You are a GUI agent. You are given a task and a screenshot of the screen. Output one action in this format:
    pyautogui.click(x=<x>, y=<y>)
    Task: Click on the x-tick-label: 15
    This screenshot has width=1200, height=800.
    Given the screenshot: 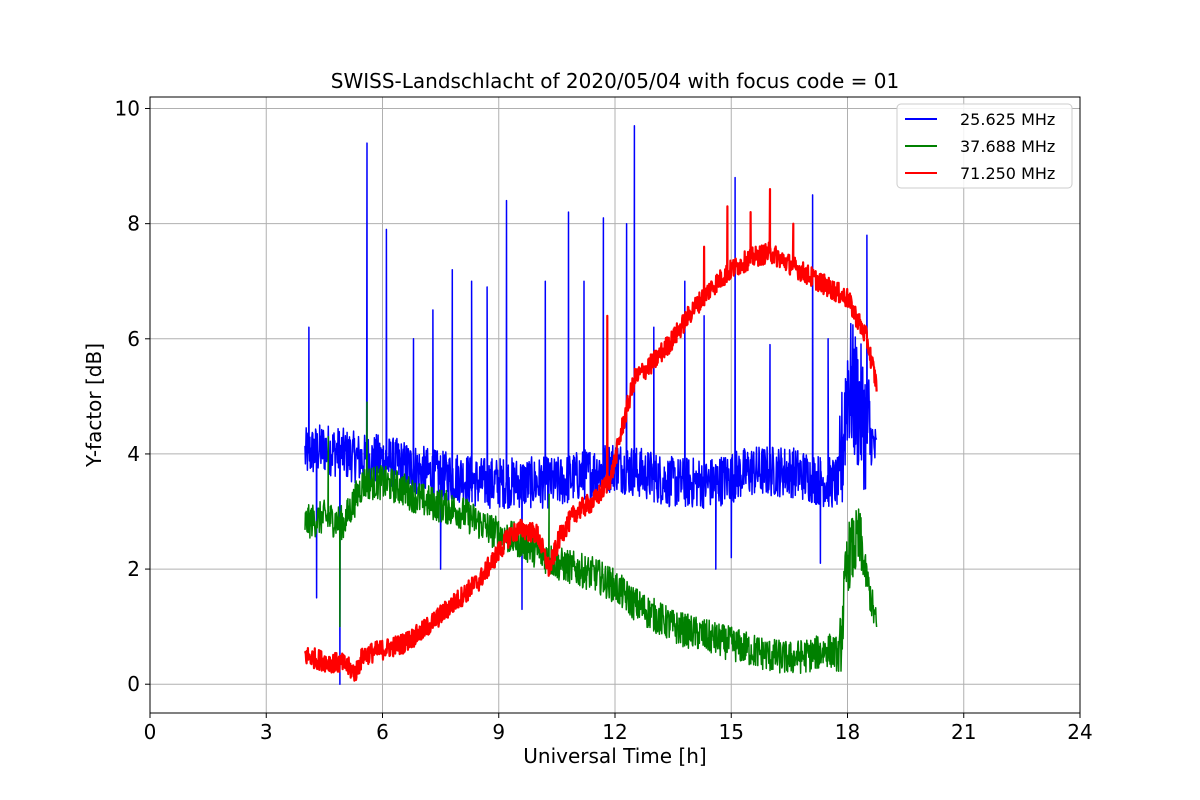 What is the action you would take?
    pyautogui.click(x=731, y=732)
    